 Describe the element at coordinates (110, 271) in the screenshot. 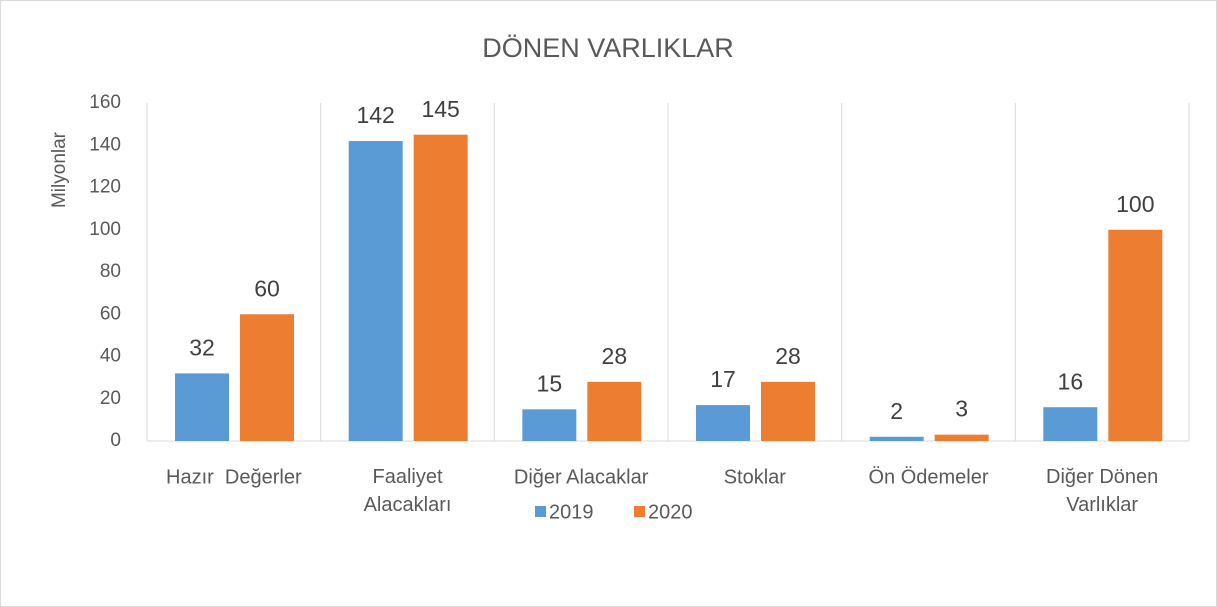

I see `y-tick-label: 80` at that location.